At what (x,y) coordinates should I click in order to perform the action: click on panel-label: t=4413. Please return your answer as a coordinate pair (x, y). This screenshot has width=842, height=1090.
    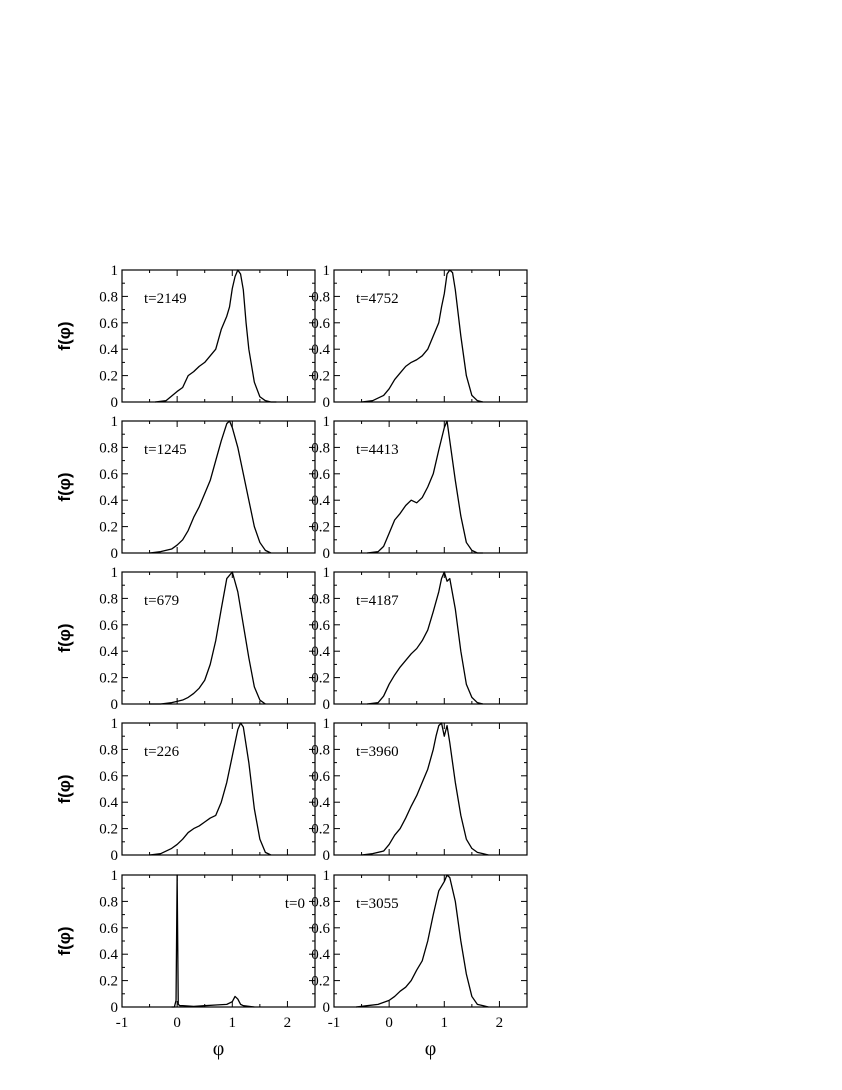
    Looking at the image, I should click on (377, 450).